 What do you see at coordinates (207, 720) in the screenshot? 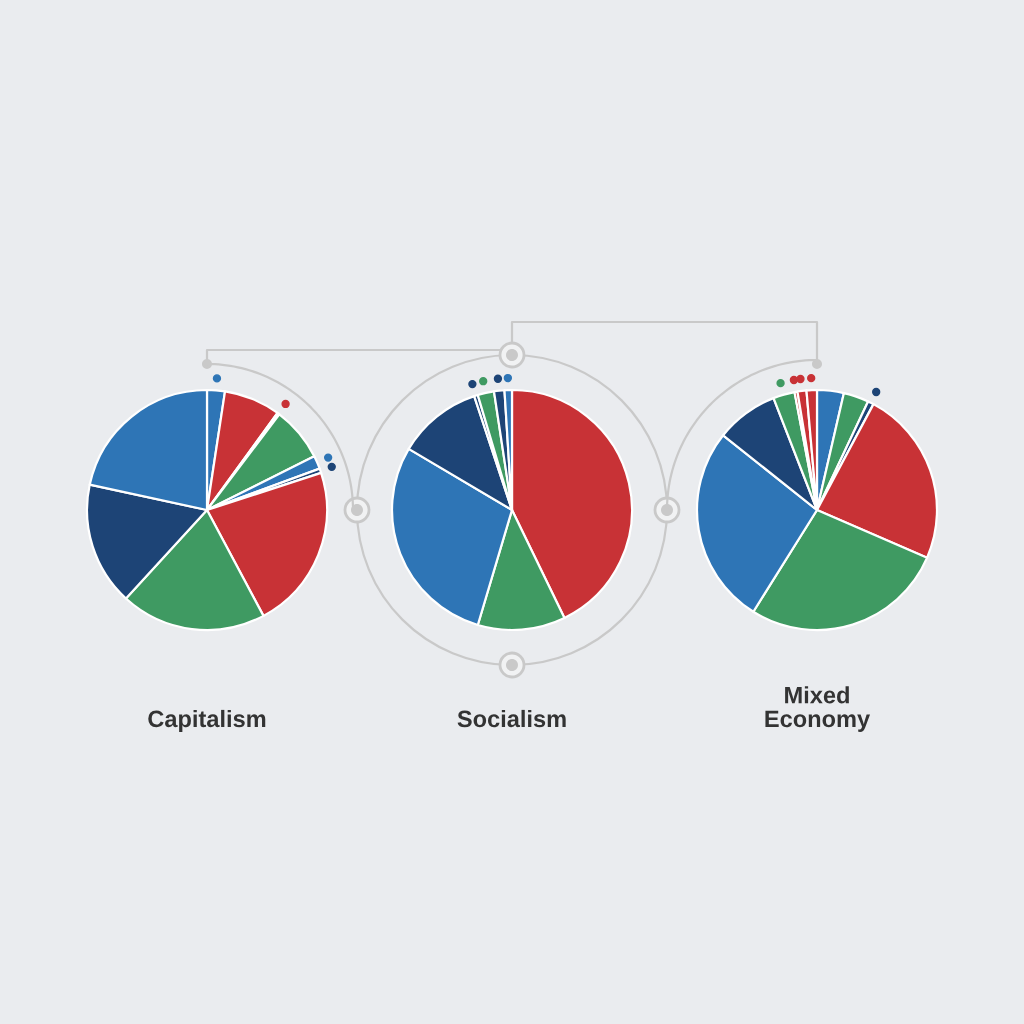
I see `text: Capitalism` at bounding box center [207, 720].